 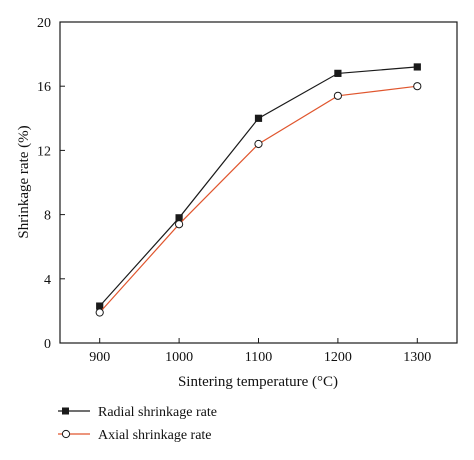 I want to click on y-tick-label: 8, so click(x=47, y=216).